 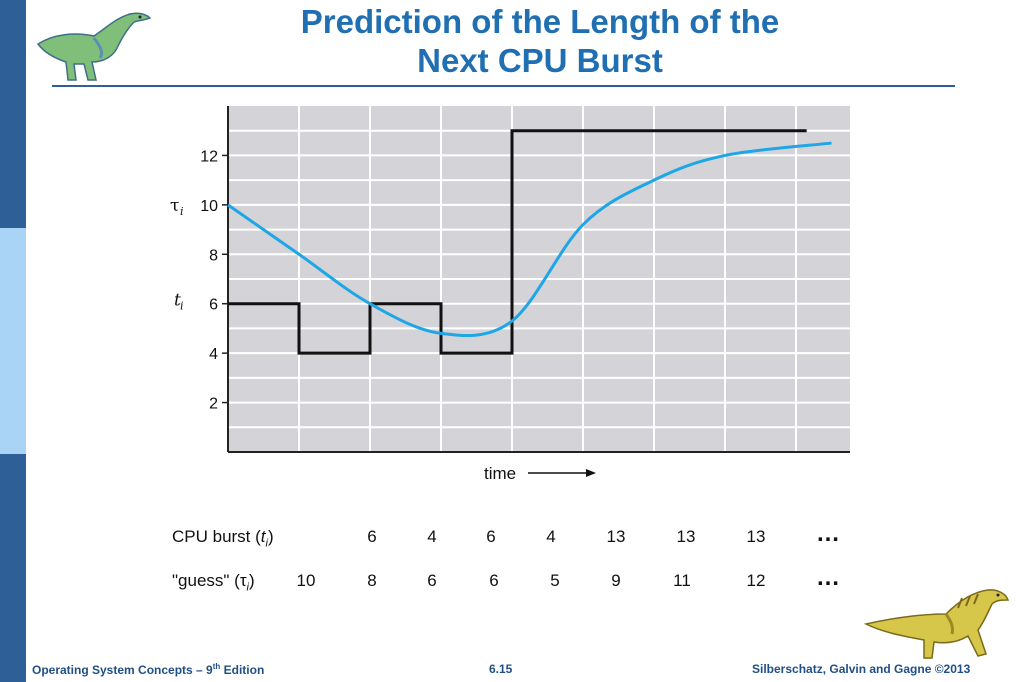 I want to click on y-tick-label: 12, so click(x=209, y=156).